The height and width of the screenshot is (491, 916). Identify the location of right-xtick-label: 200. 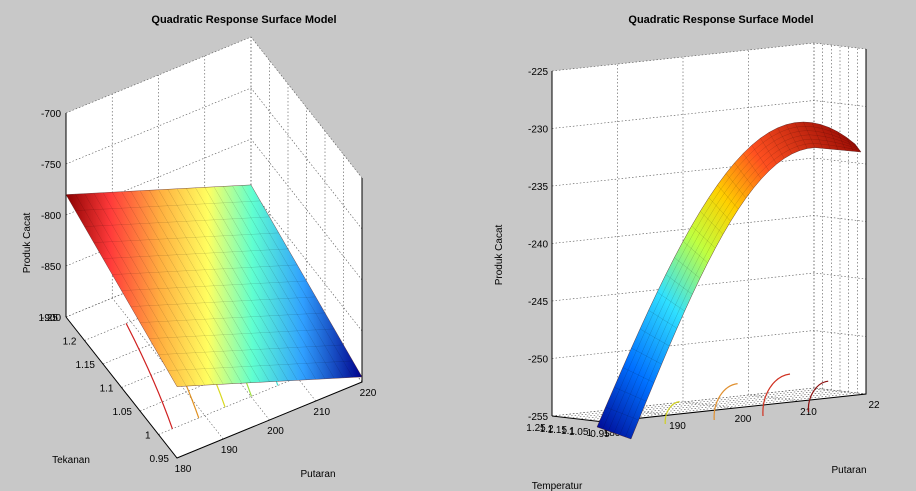
(743, 419).